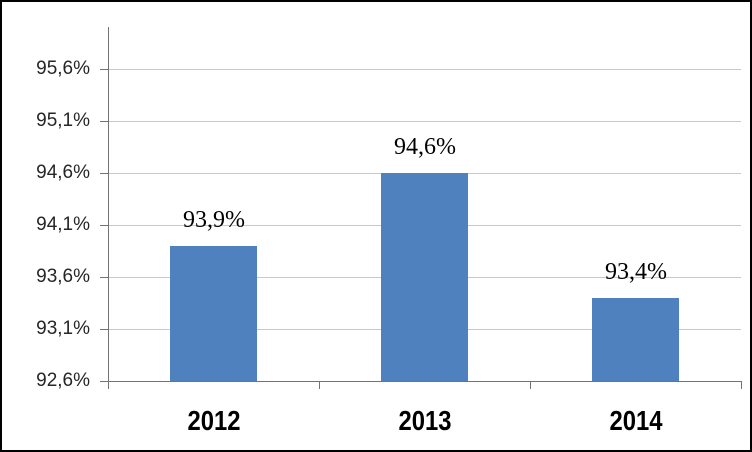  I want to click on bar-2013, so click(424, 277).